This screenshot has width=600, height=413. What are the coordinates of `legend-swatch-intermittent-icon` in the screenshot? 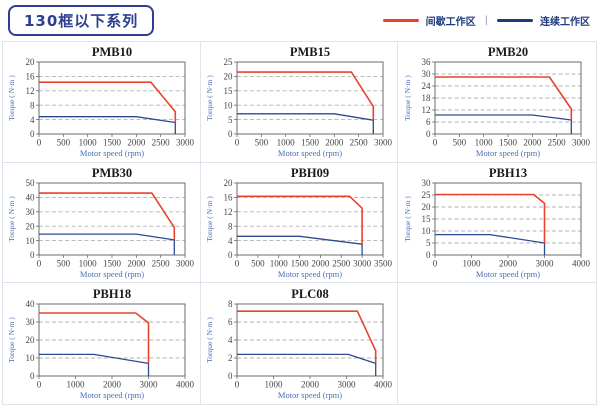 It's located at (400, 20).